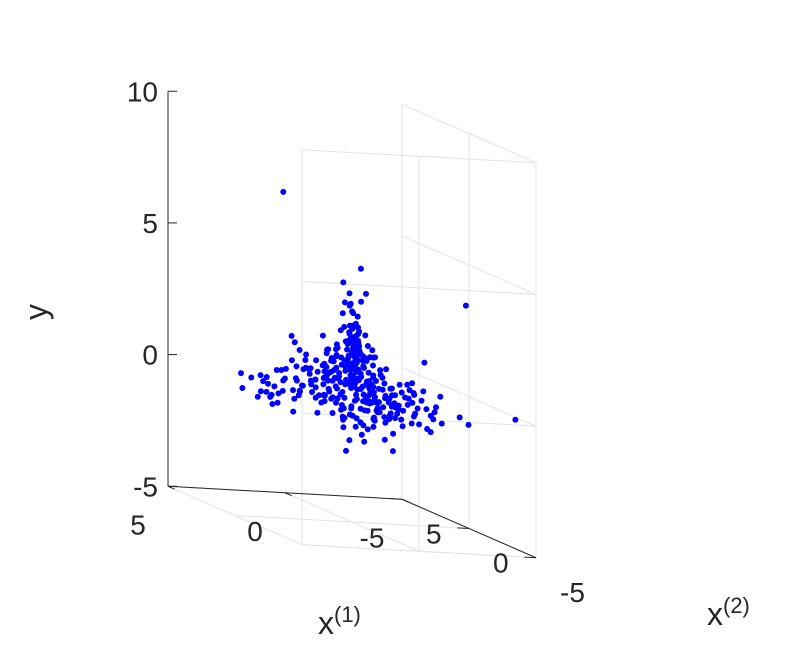 This screenshot has height=646, width=798. I want to click on x2-axis-label: x(2), so click(728, 613).